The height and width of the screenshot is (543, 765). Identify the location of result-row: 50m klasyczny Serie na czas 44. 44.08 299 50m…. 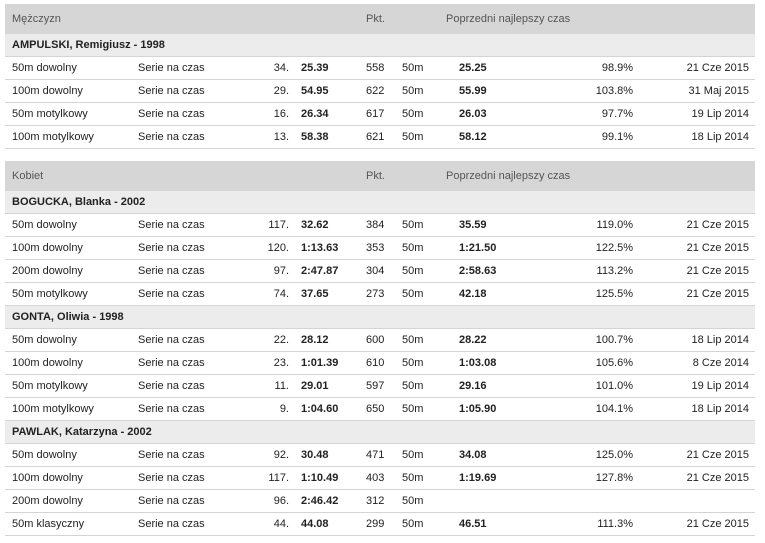
(380, 524).